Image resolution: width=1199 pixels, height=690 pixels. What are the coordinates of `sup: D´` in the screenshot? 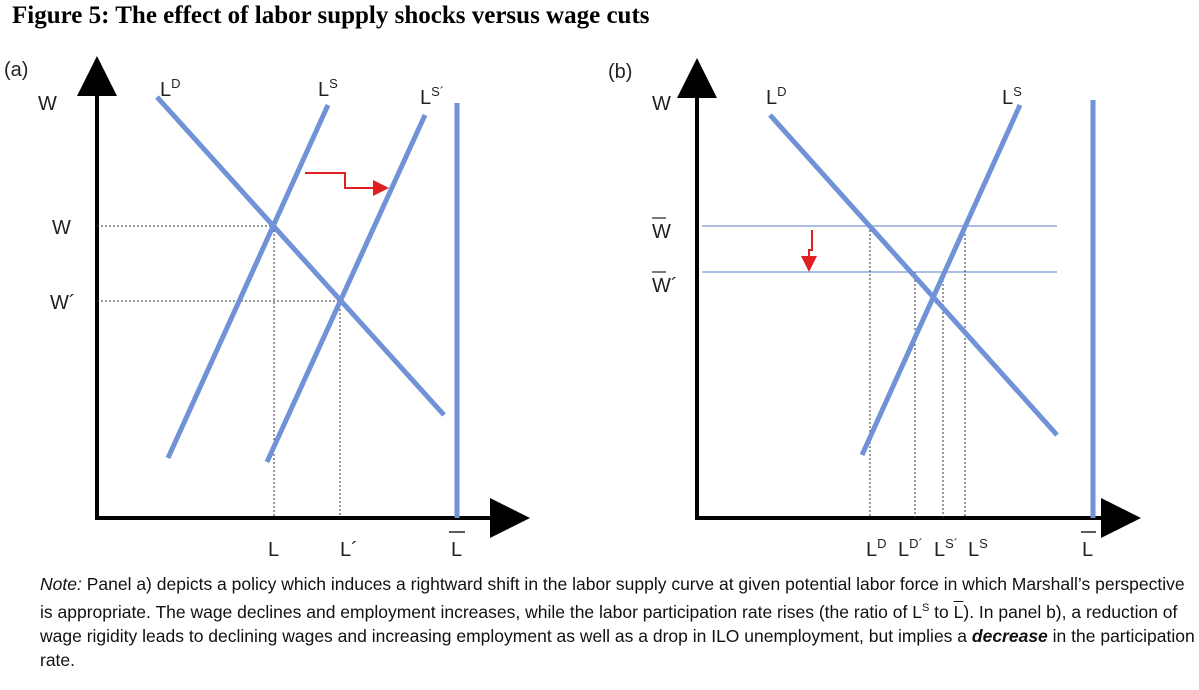 It's located at (916, 543).